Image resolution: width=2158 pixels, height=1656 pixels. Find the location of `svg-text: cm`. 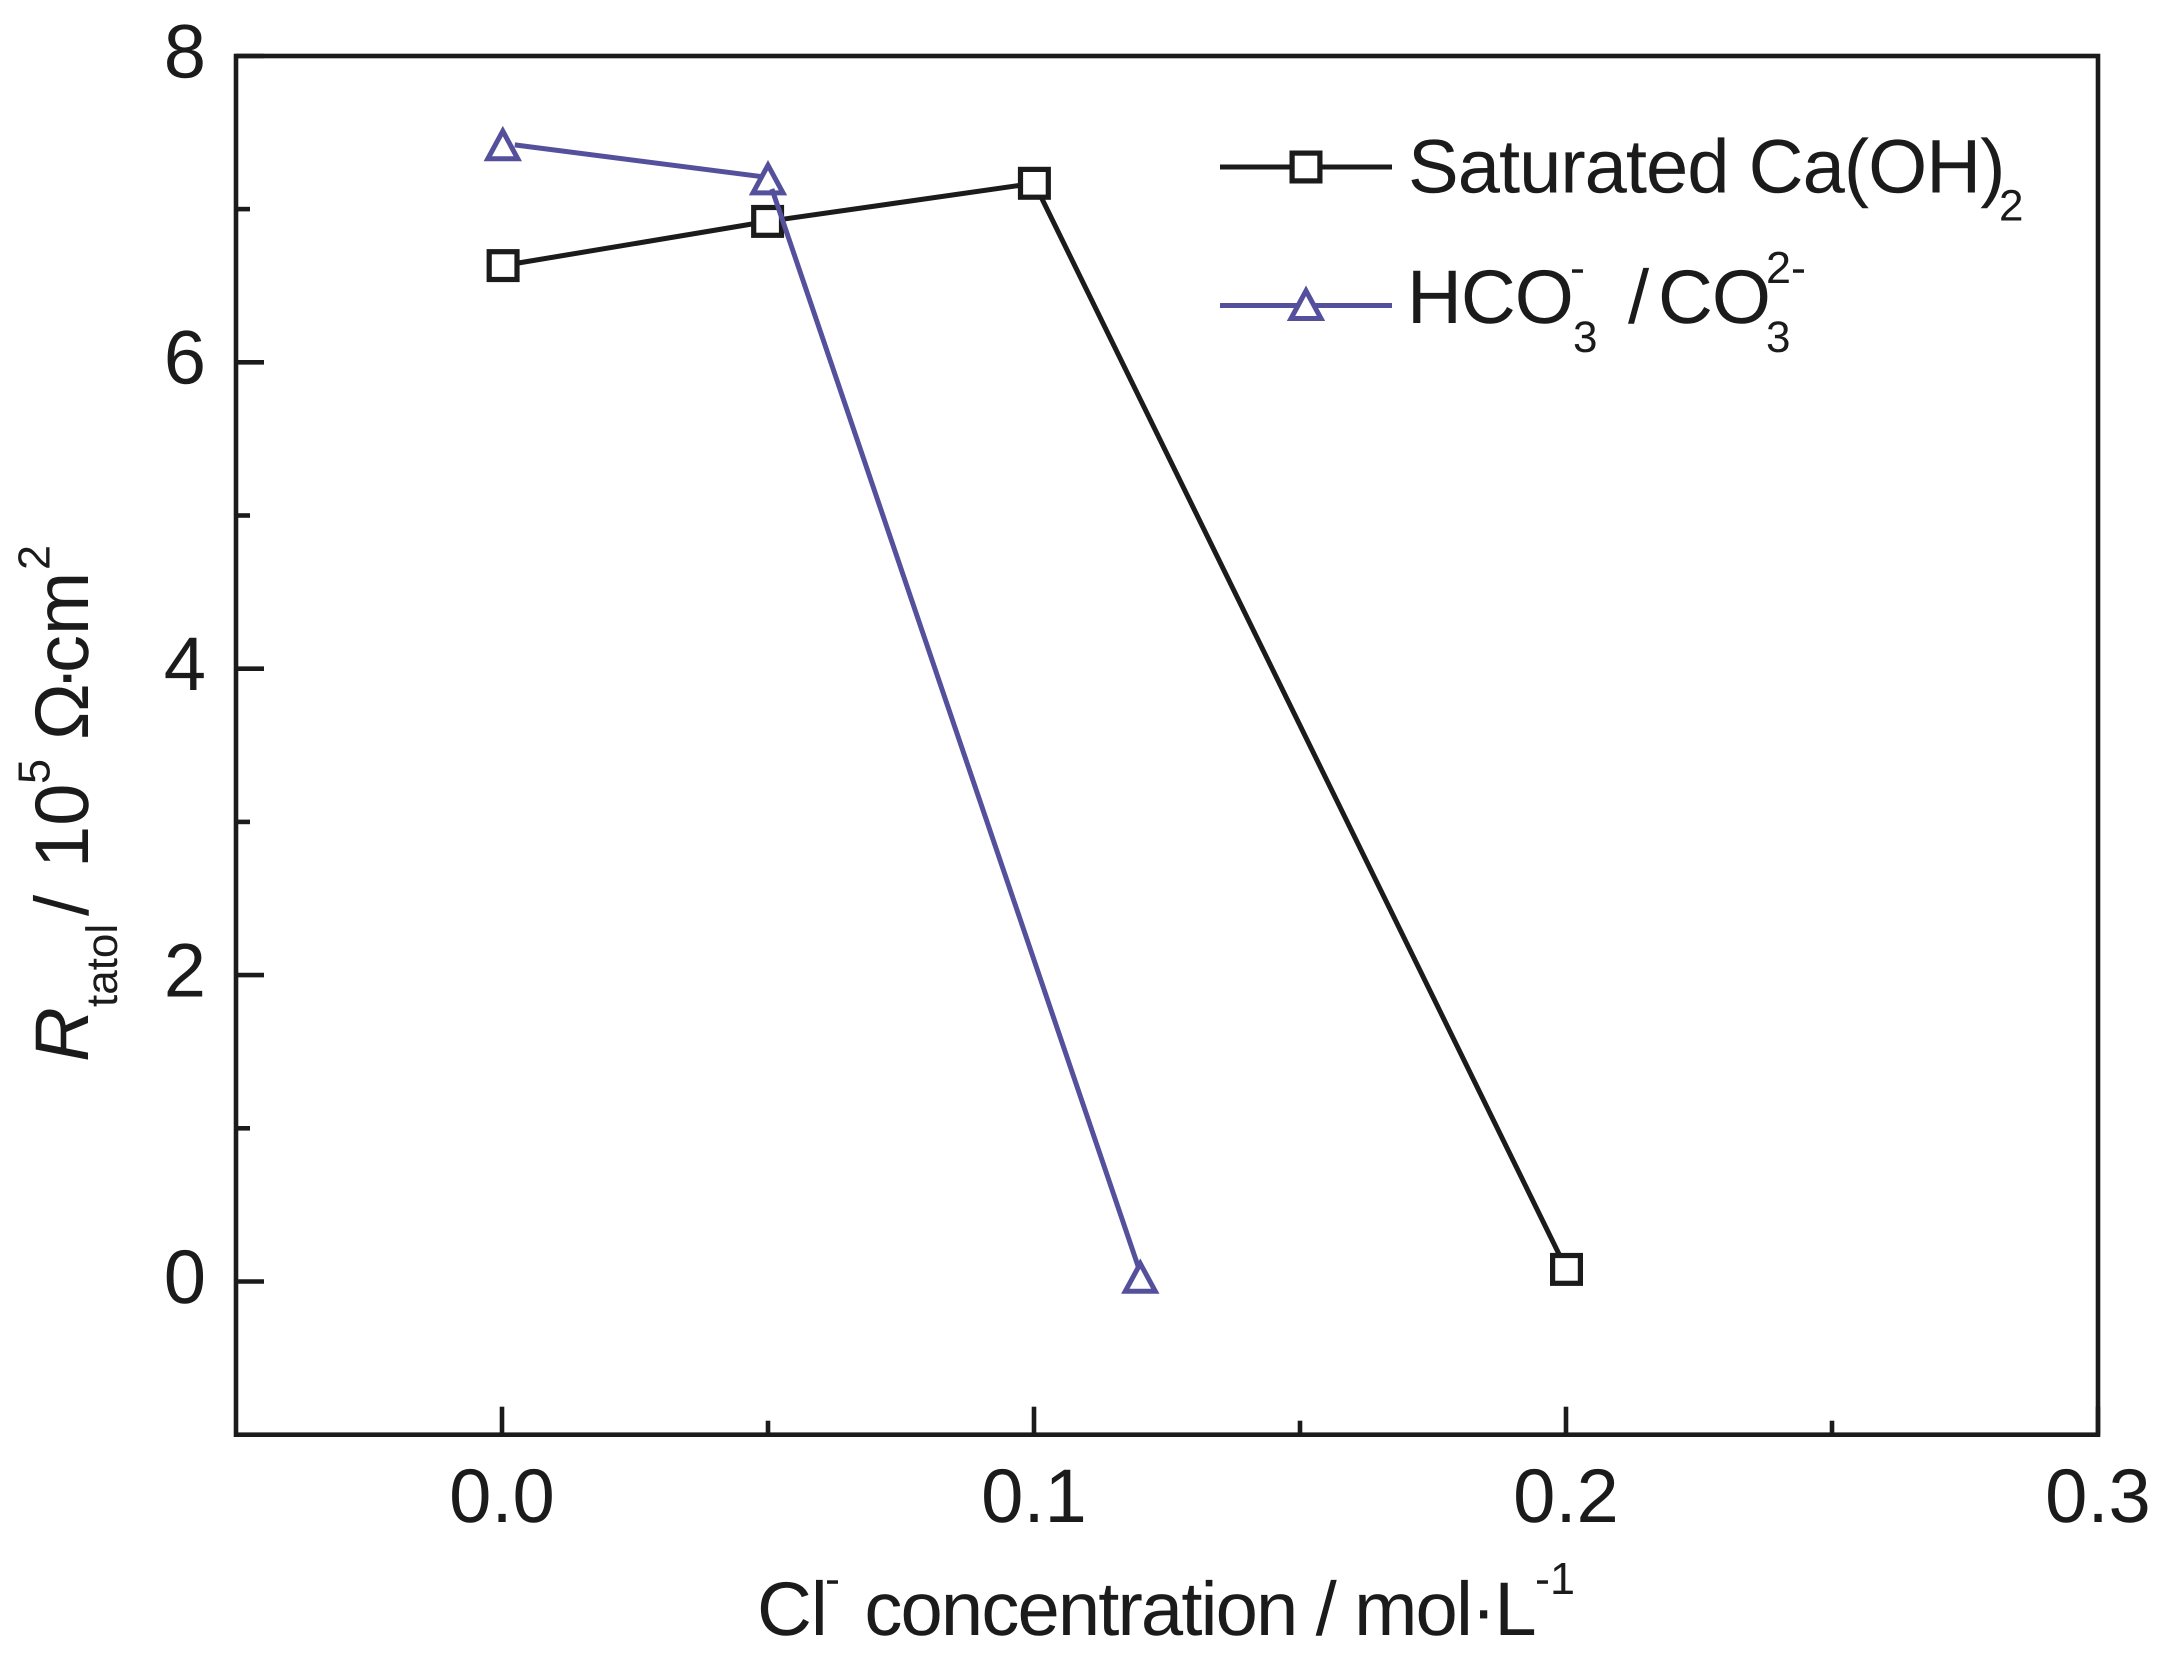

svg-text: cm is located at coordinates (62, 622).